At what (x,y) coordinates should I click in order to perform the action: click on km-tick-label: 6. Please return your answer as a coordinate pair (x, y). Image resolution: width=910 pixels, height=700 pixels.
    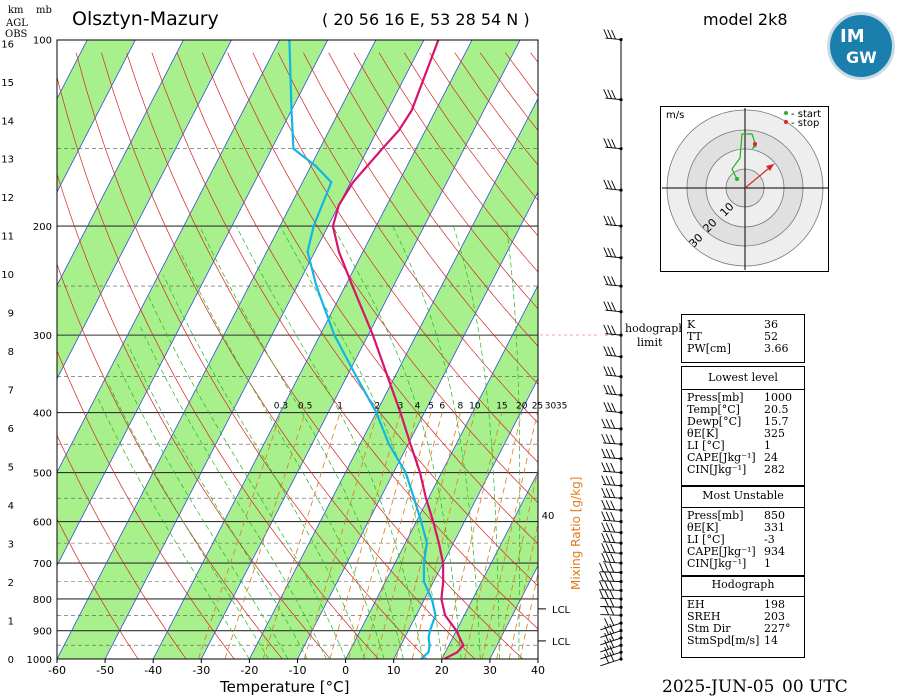
    Looking at the image, I should click on (11, 429).